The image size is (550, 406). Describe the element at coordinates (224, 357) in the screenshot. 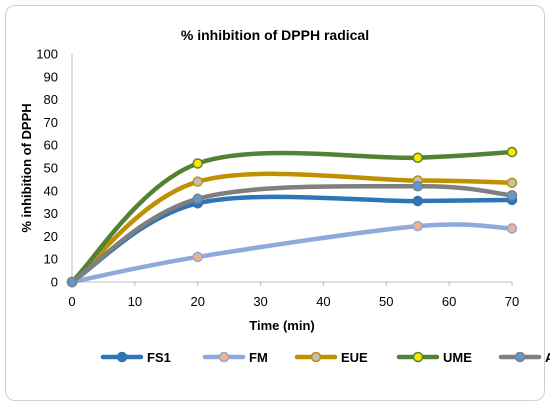

I see `legend-marker-fm` at that location.